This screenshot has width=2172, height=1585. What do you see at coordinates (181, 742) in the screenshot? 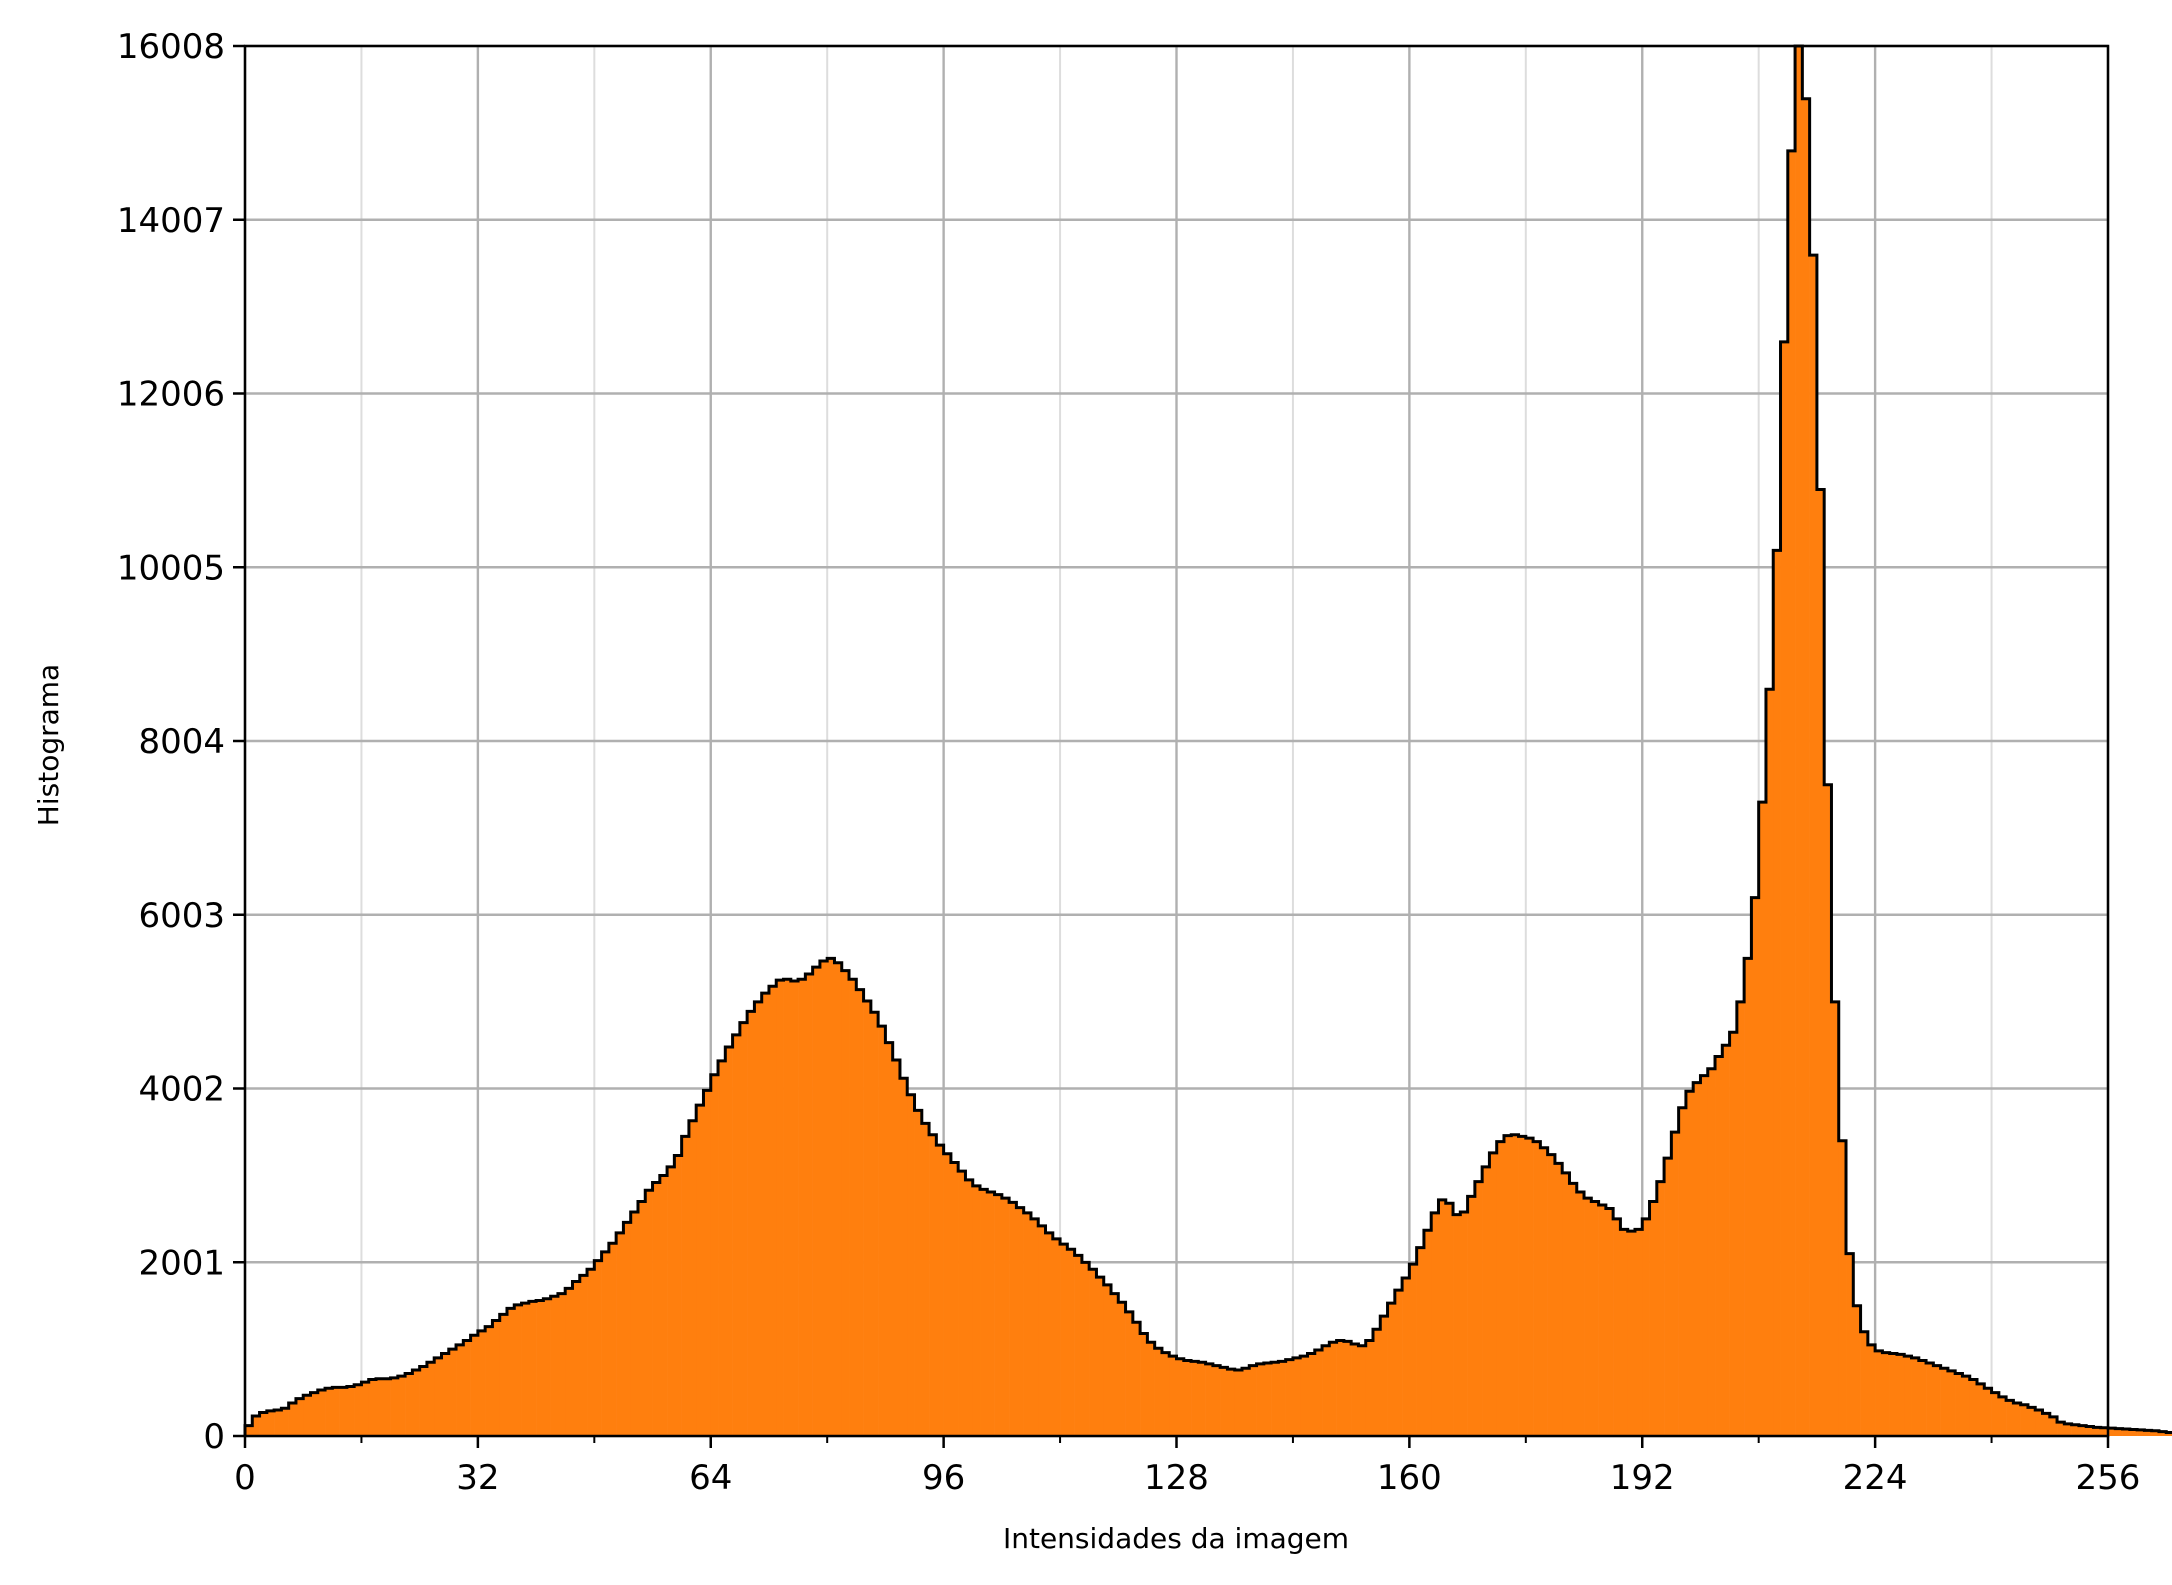
I see `y-tick-label: 8004` at bounding box center [181, 742].